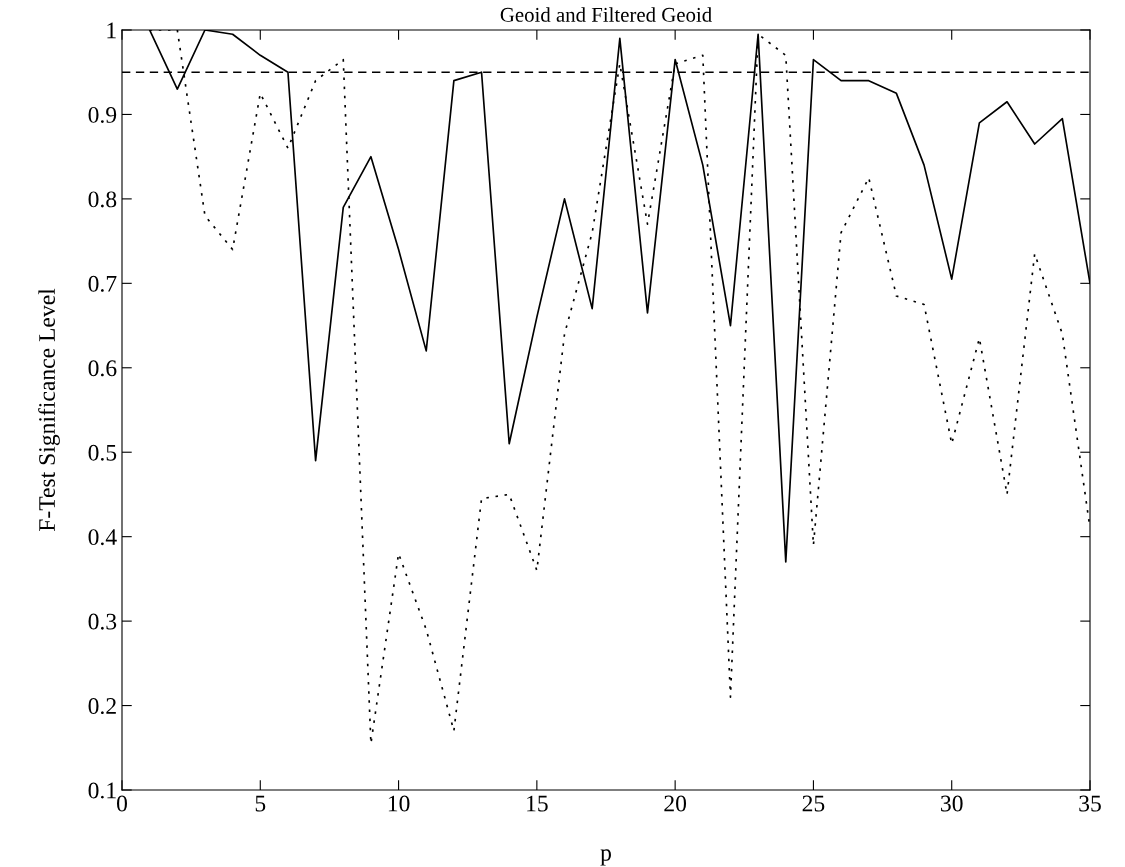  I want to click on x-tick-label: 25, so click(813, 803).